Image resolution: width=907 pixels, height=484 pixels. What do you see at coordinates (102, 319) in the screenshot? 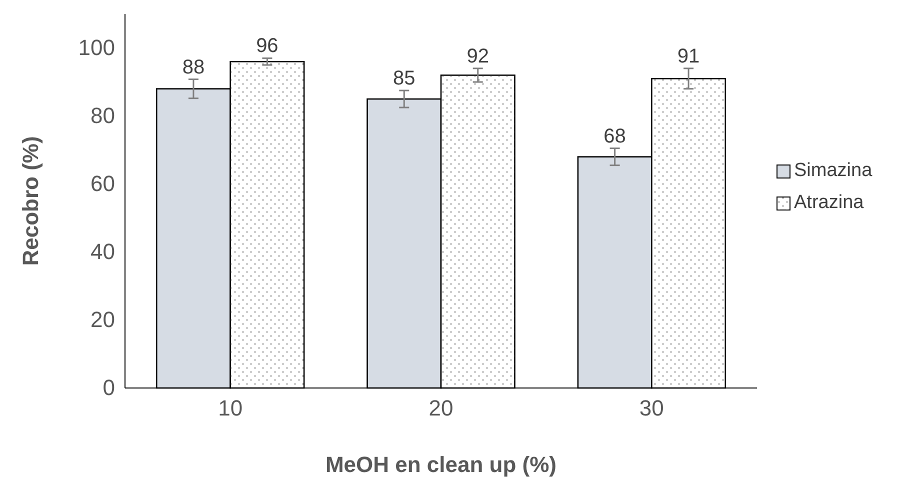
I see `y-tick-label: 20` at bounding box center [102, 319].